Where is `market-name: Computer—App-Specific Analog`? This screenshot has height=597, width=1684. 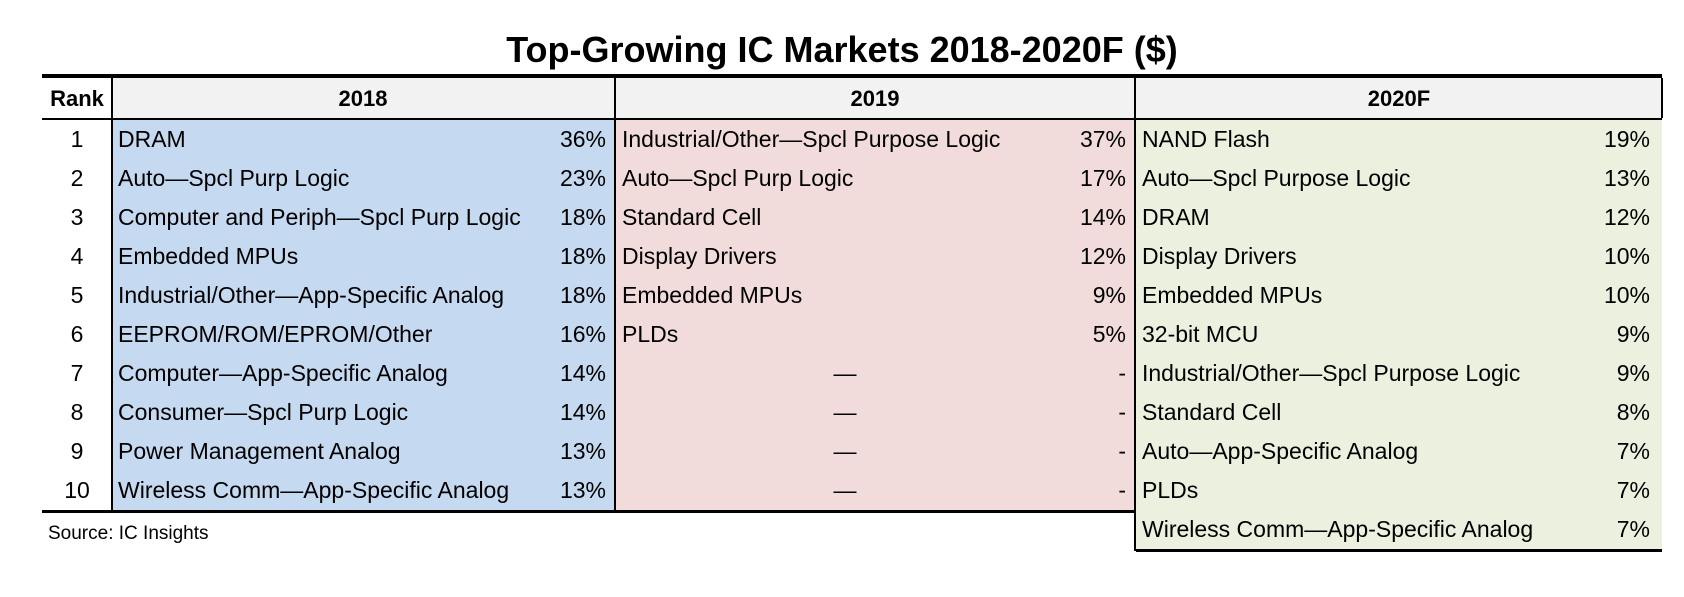
market-name: Computer—App-Specific Analog is located at coordinates (283, 373).